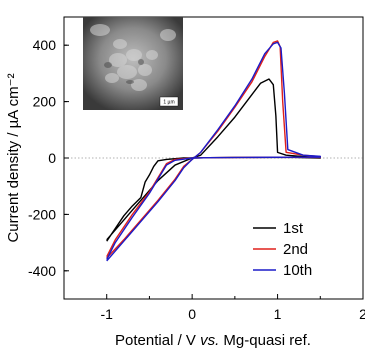 This screenshot has width=365, height=353. What do you see at coordinates (192, 314) in the screenshot?
I see `x-tick-label: 0` at bounding box center [192, 314].